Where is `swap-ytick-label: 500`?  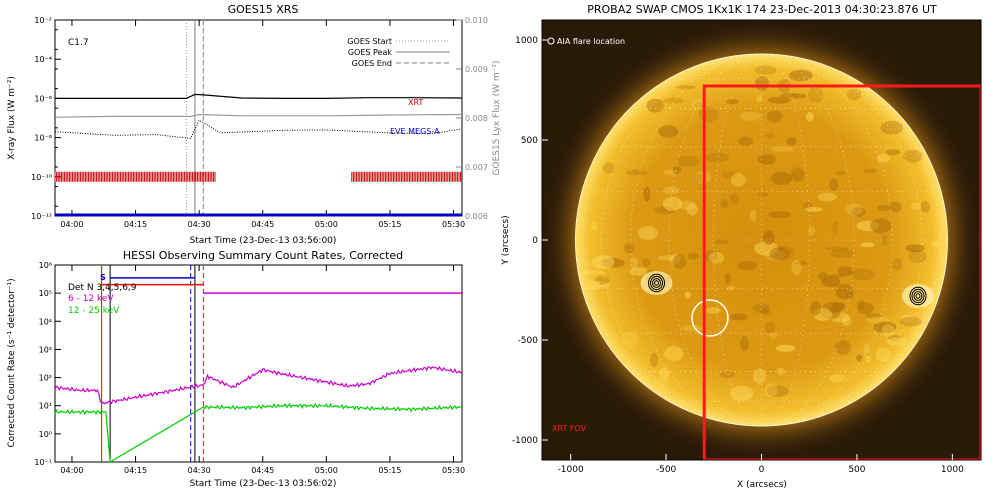
swap-ytick-label: 500 is located at coordinates (529, 141).